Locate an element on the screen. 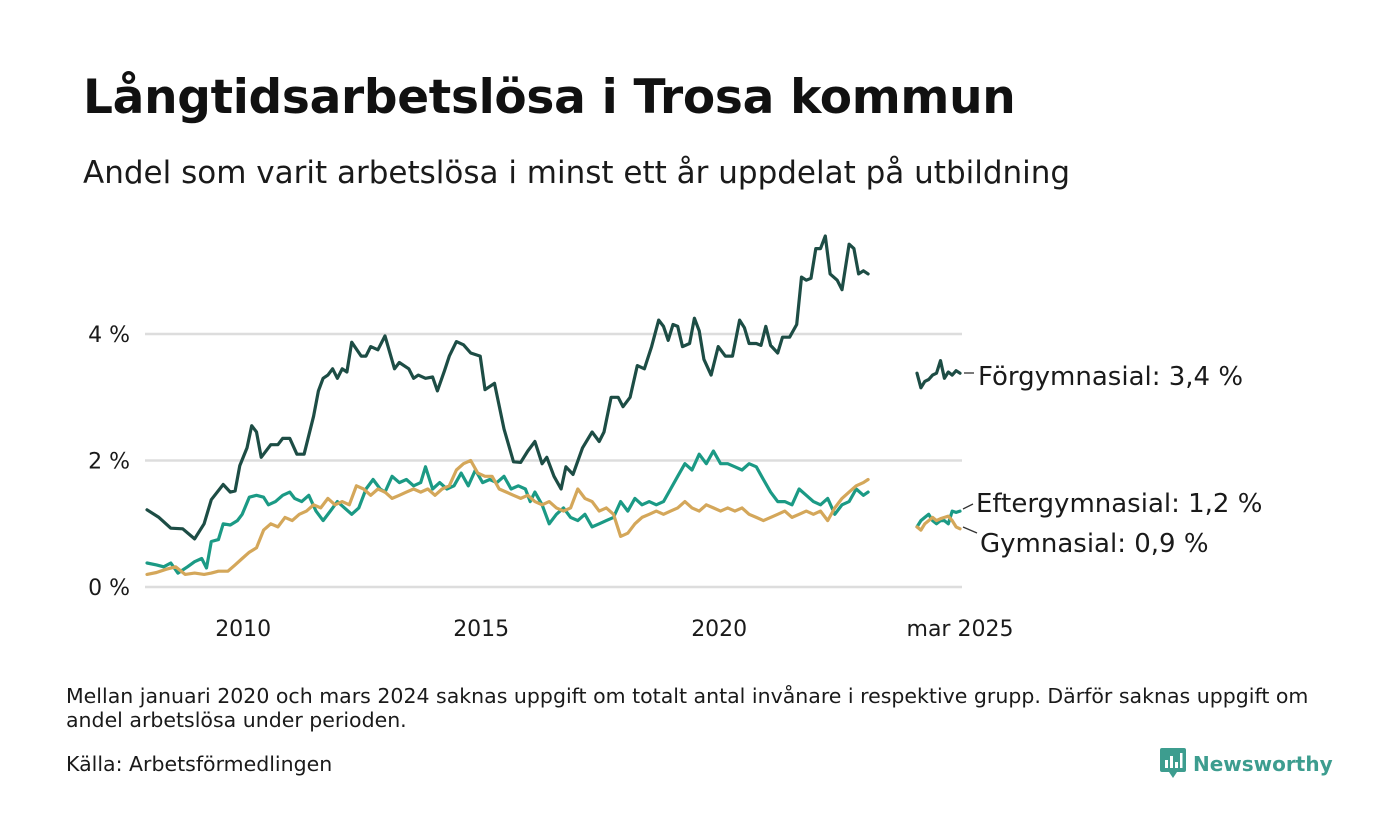  y-axis-ticks: 0 % 2 % 4 % is located at coordinates (109, 462).